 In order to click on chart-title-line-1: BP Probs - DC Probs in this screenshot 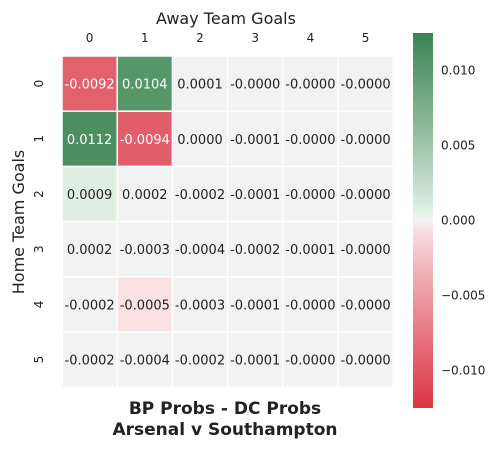, I will do `click(225, 409)`.